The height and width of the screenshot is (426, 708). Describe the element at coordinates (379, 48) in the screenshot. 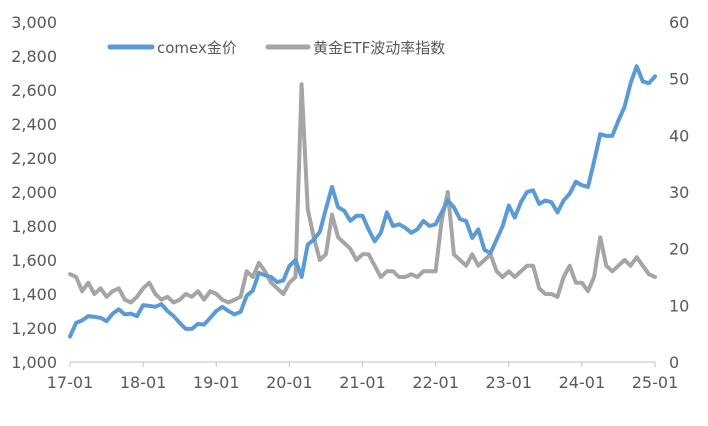

I see `legend-label-etf-vol: 黄金ETF波动率指数` at that location.